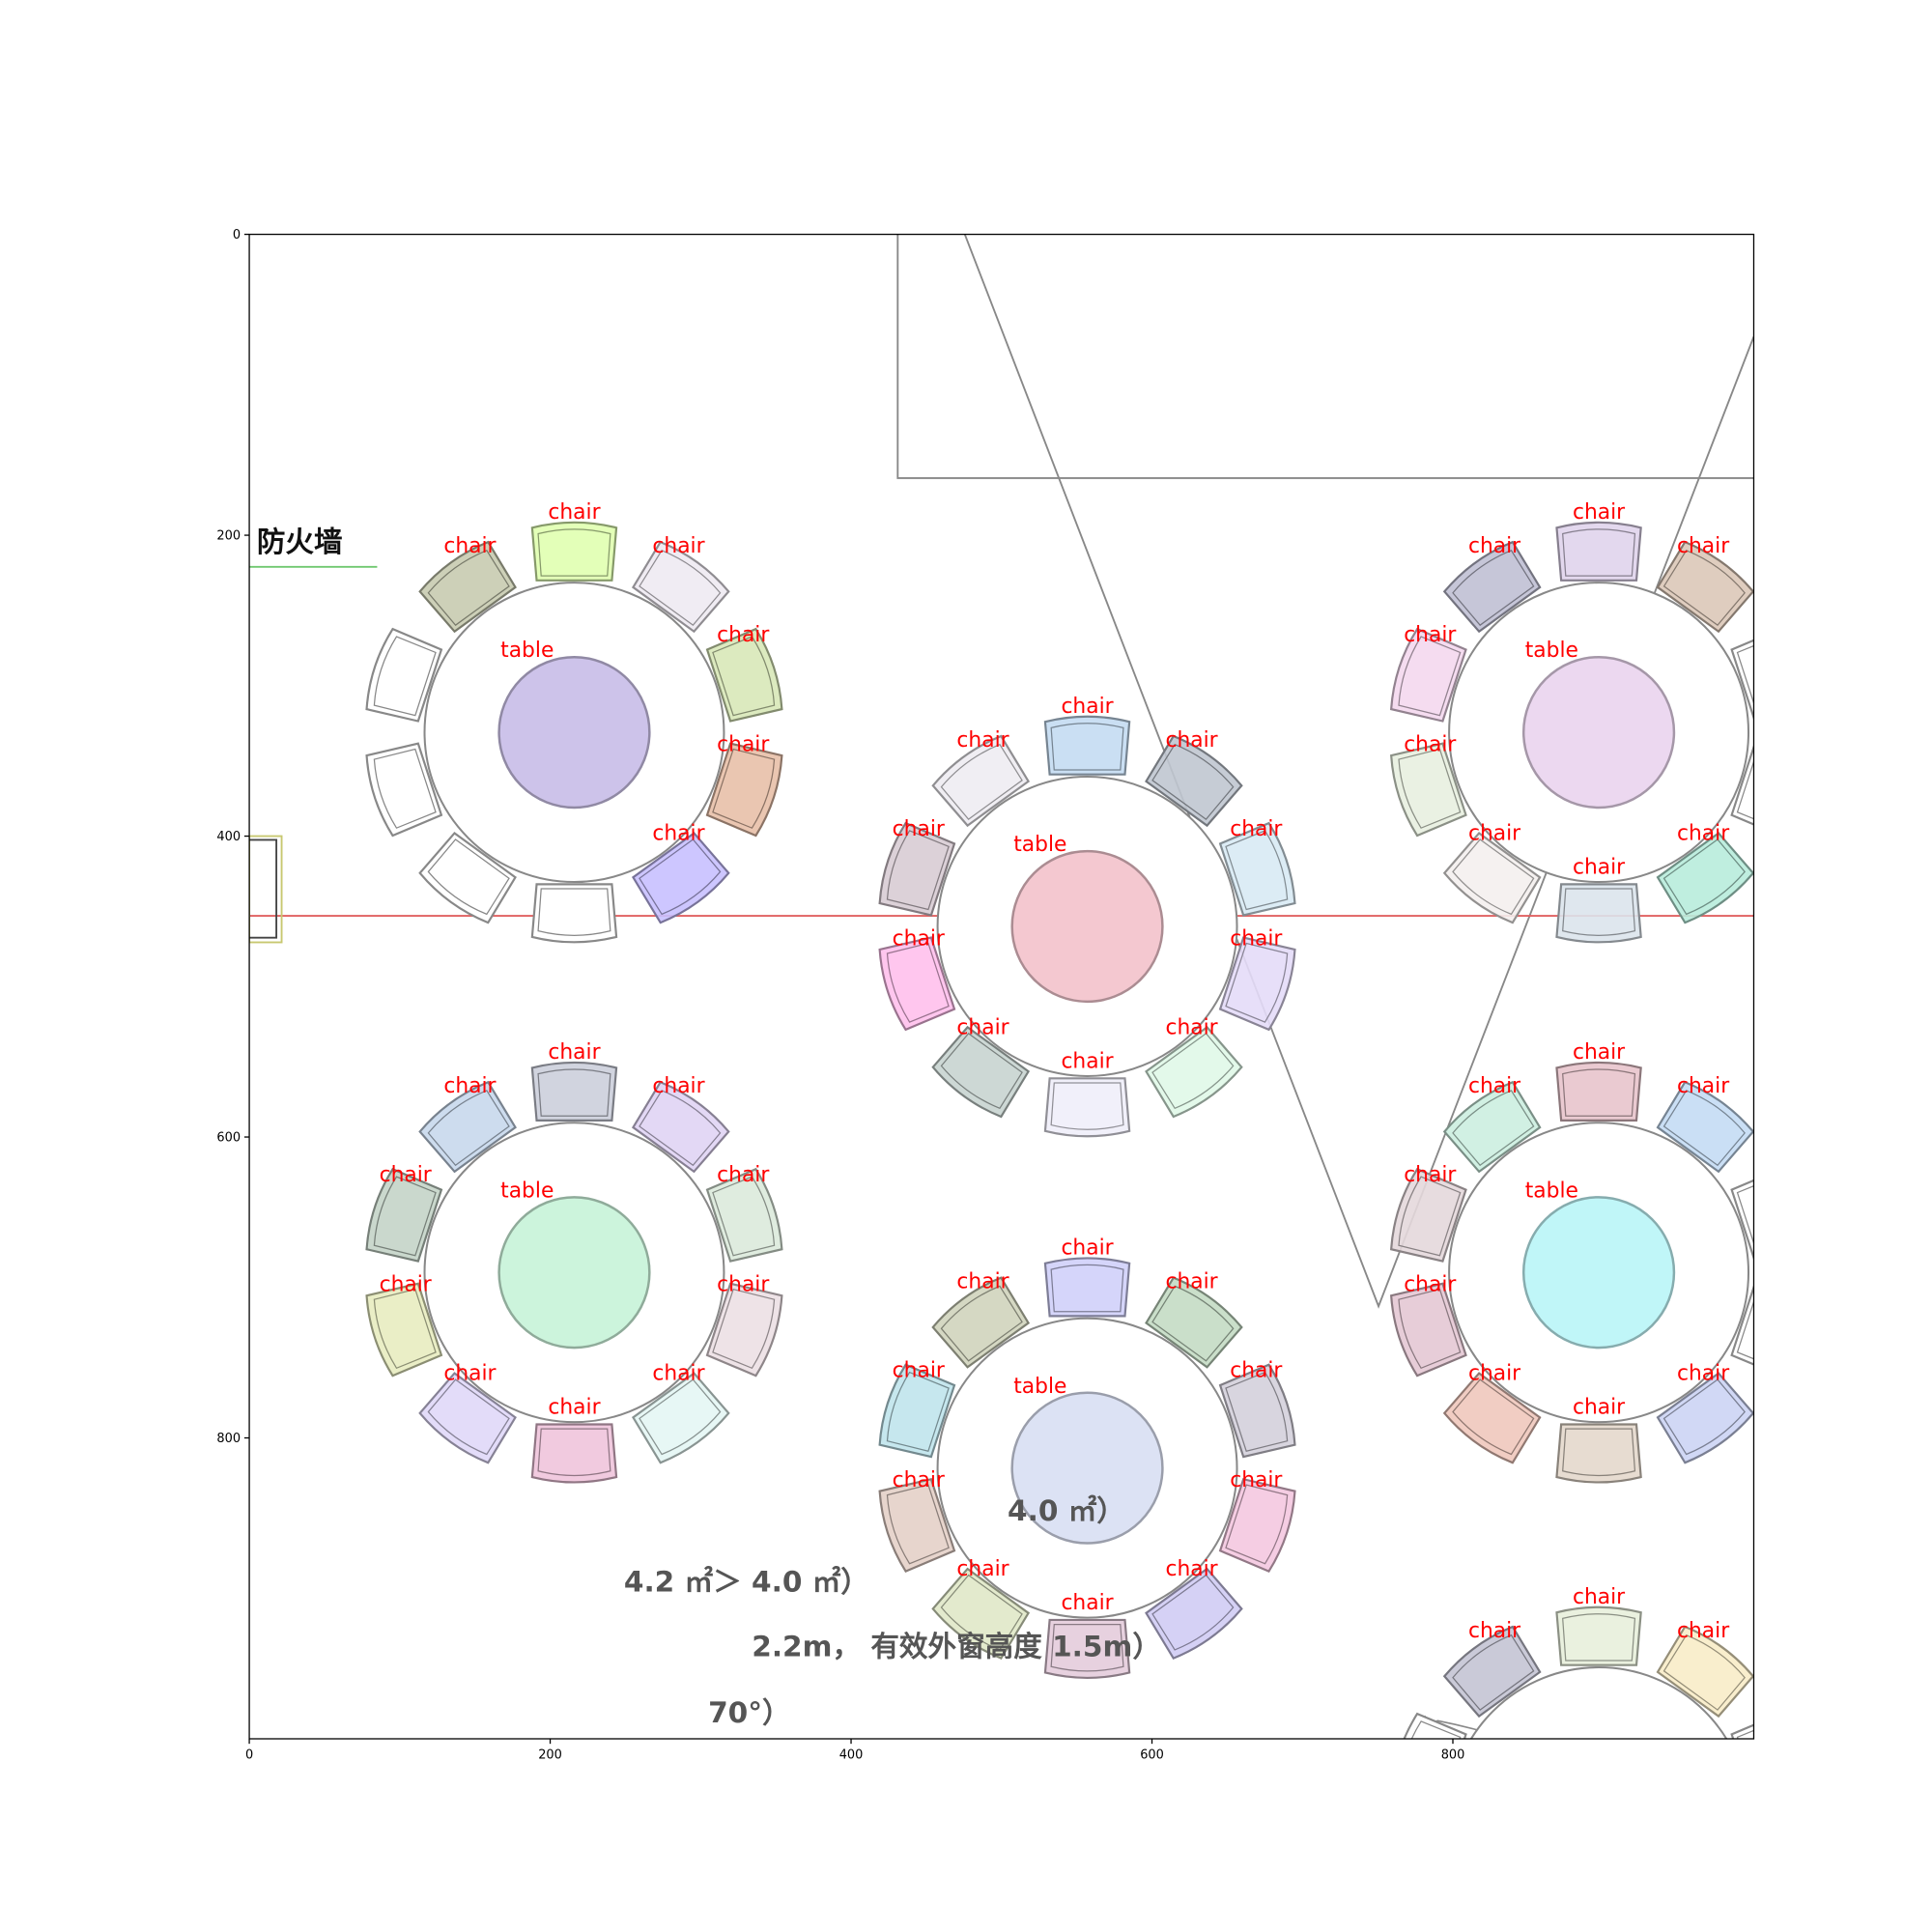 The image size is (1932, 1932). Describe the element at coordinates (228, 1138) in the screenshot. I see `y-tick-label: 600` at that location.